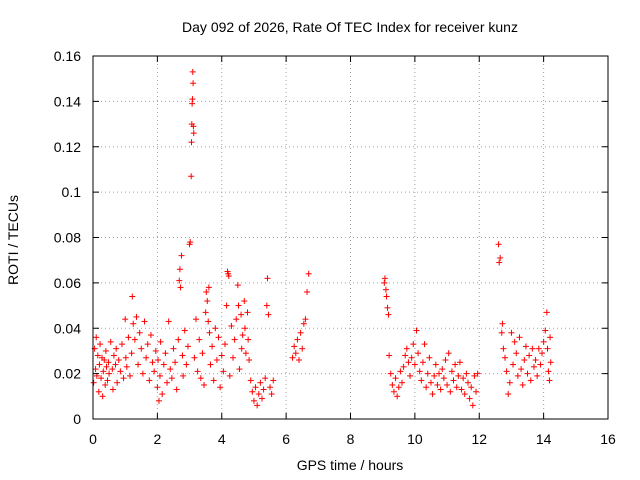 The height and width of the screenshot is (480, 640). I want to click on x-tick-label: 10, so click(415, 439).